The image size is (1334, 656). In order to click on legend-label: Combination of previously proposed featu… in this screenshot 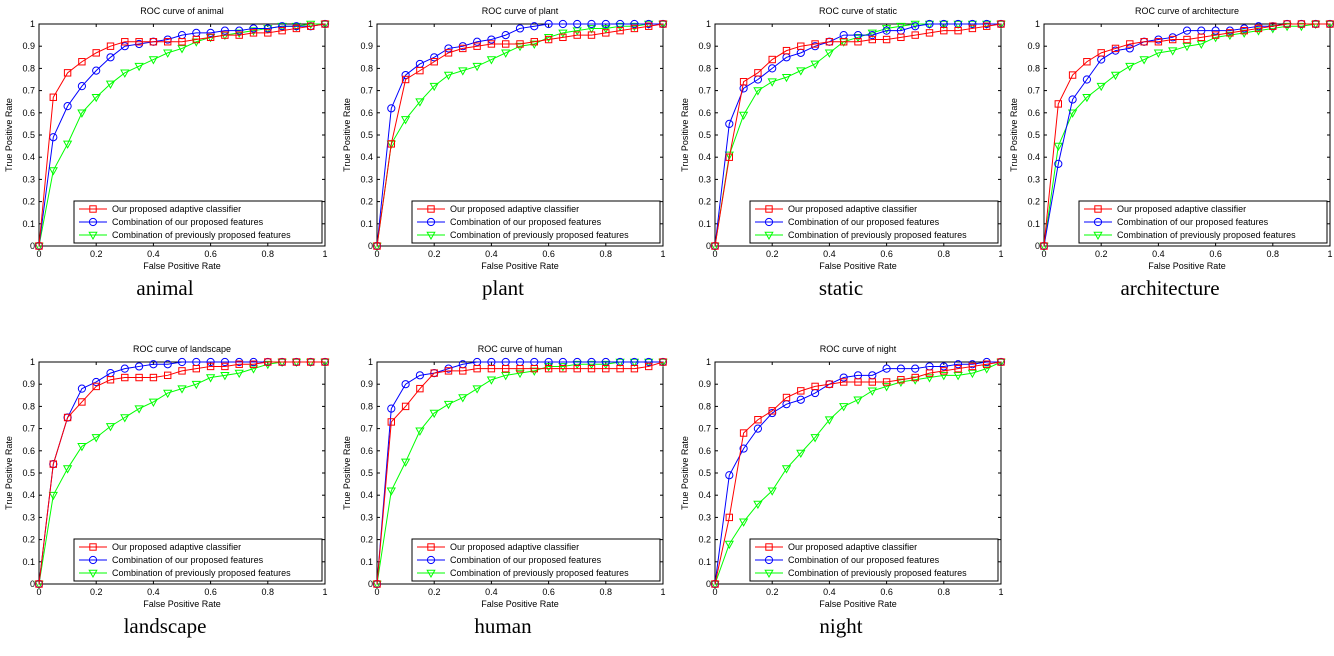, I will do `click(877, 235)`.